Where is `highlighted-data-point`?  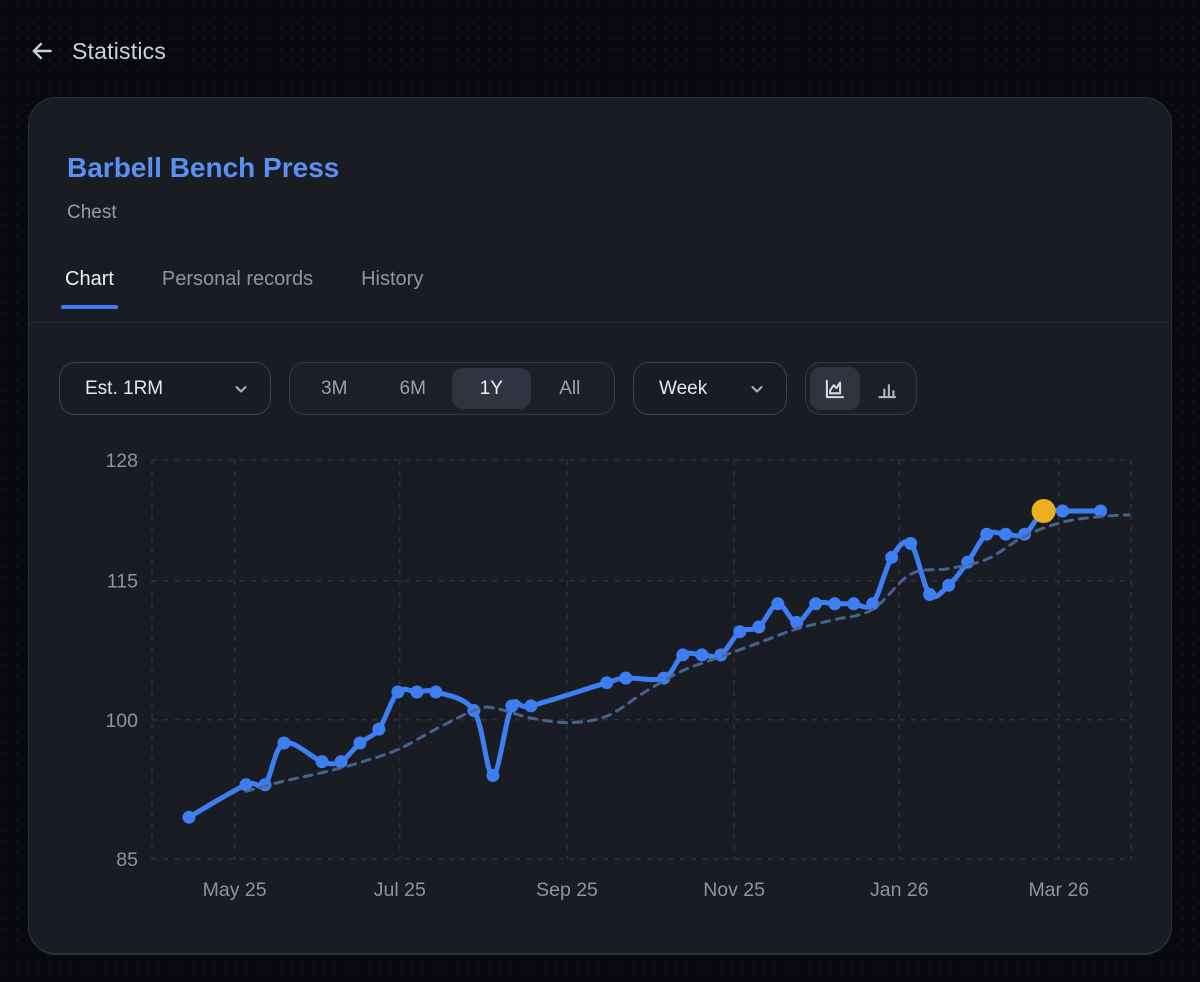 highlighted-data-point is located at coordinates (1043, 511).